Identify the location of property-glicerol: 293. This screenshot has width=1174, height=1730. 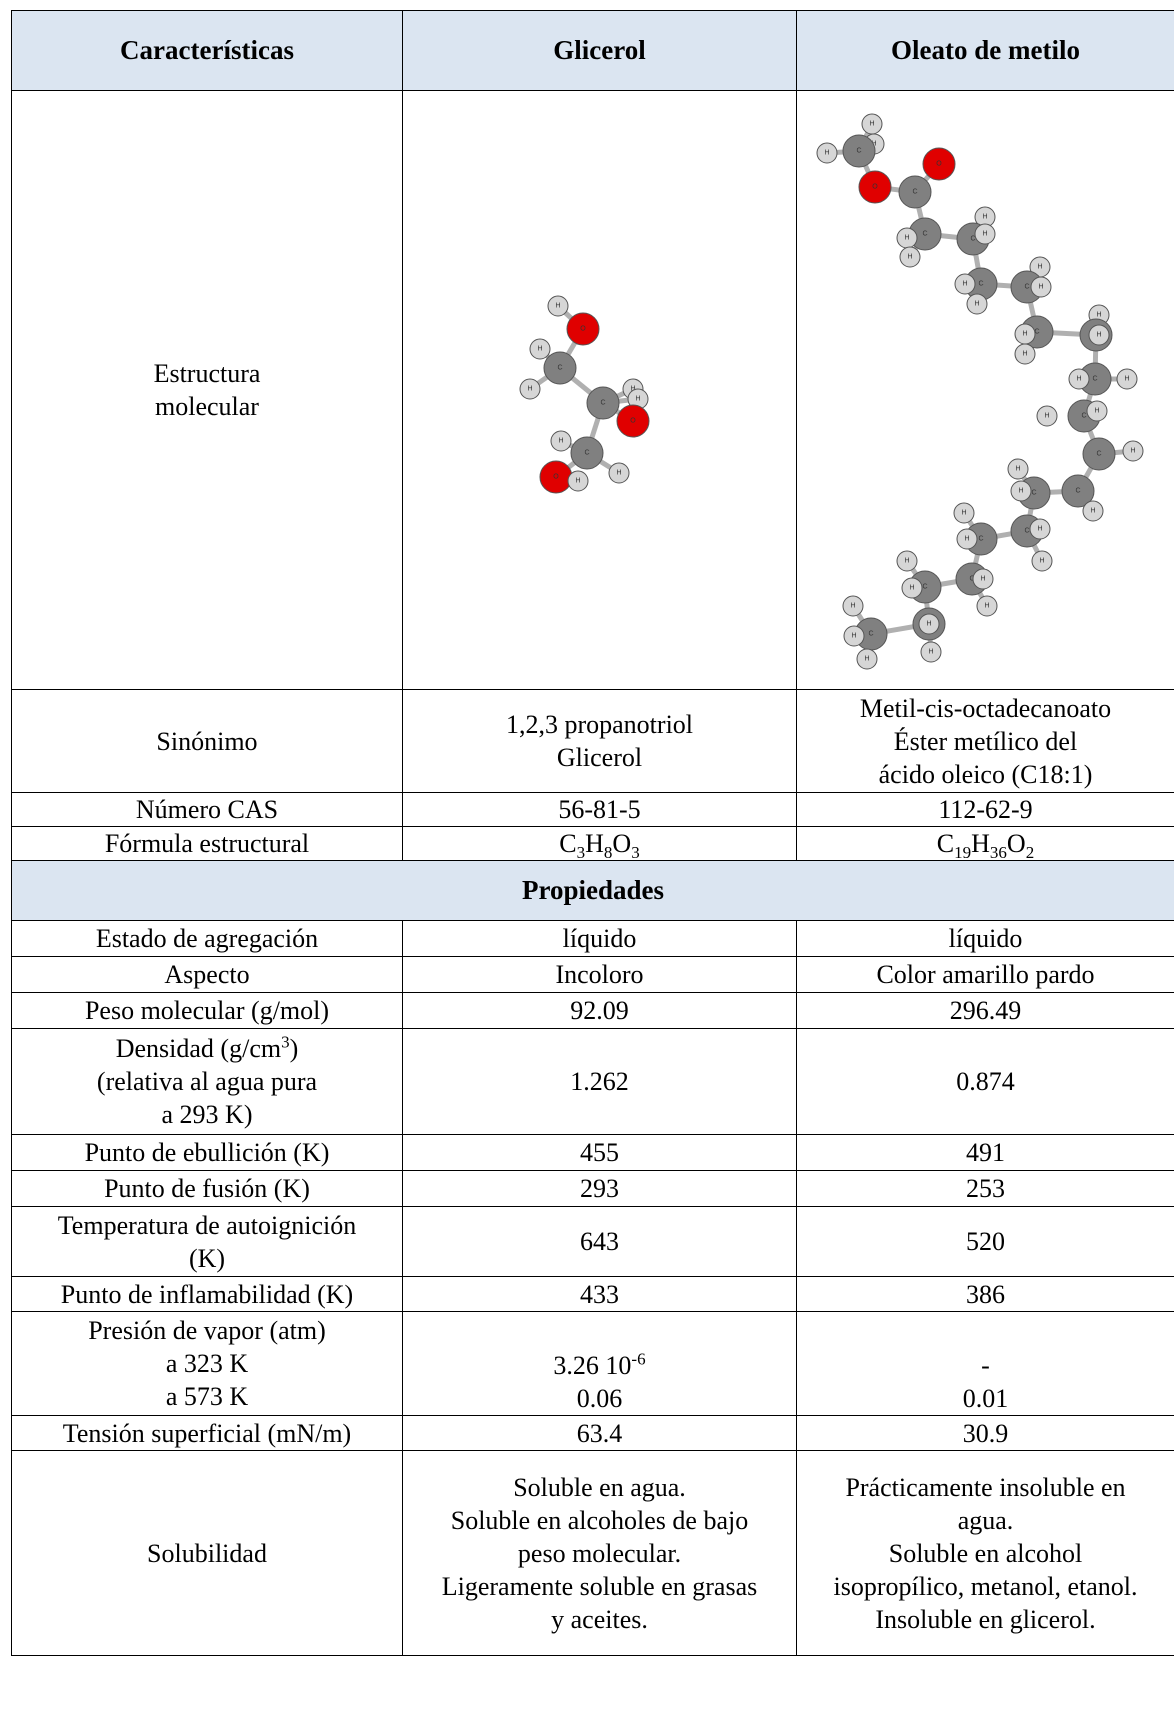
(599, 1188).